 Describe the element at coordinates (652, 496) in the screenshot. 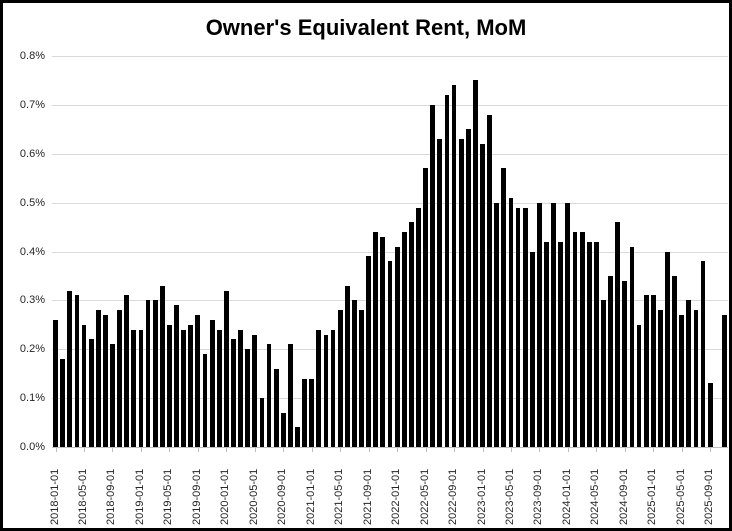

I see `x-tick-label: 2025-01-01` at that location.